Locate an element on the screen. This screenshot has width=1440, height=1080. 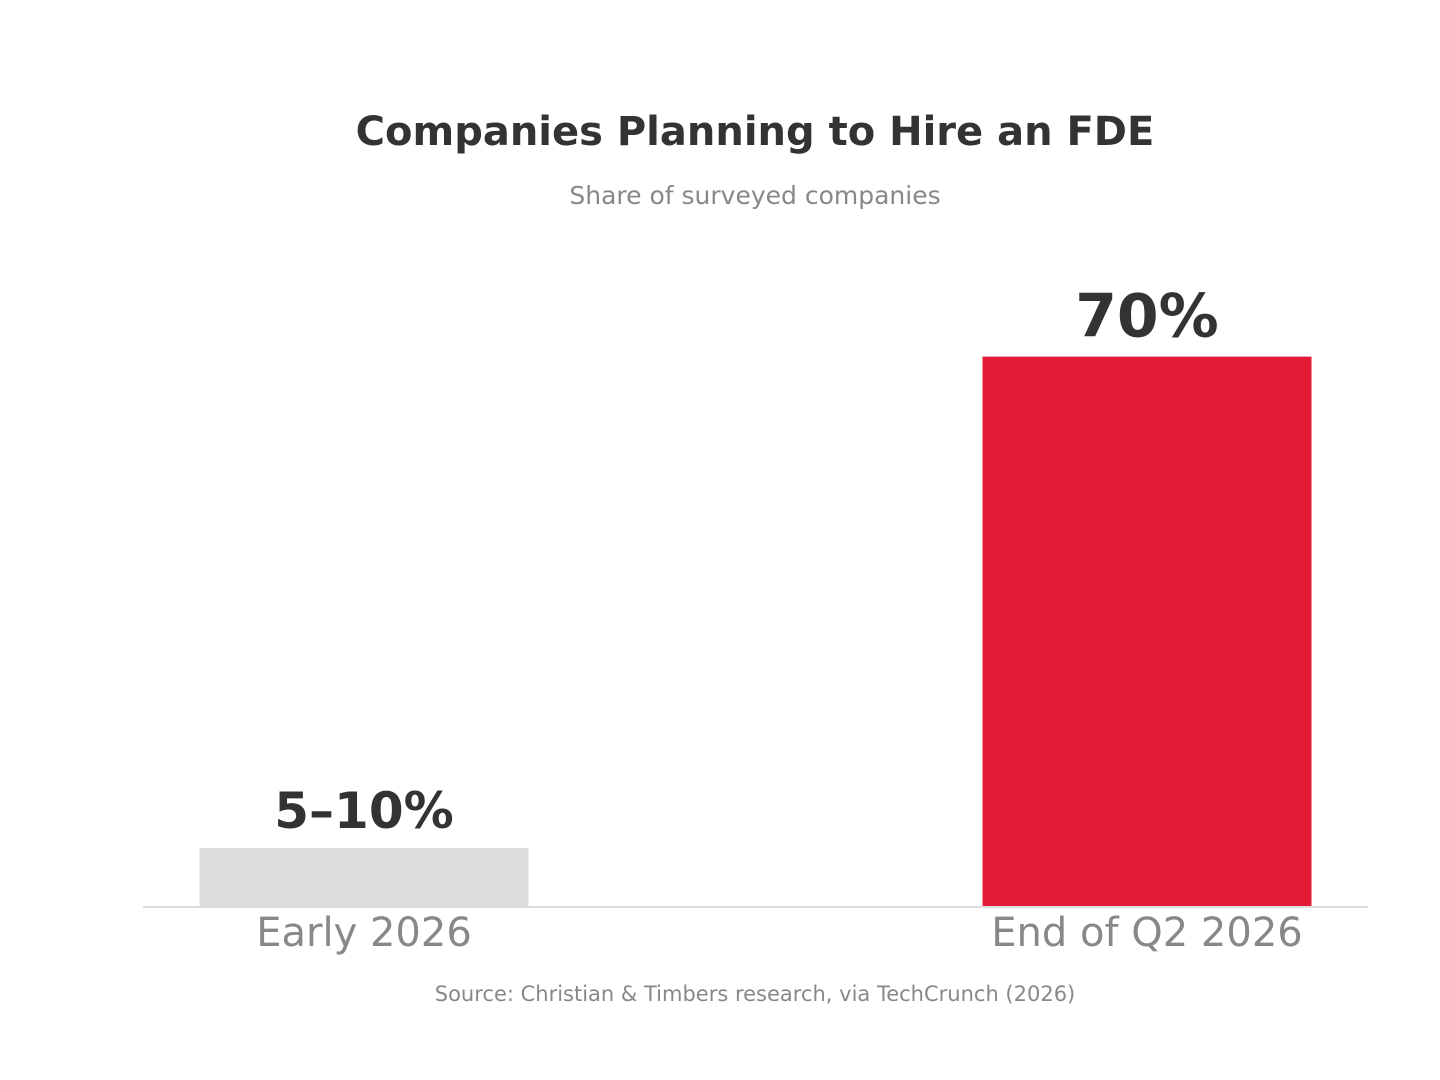
x-axis-ticks: Early 2026 End of Q2 2026 is located at coordinates (779, 933).